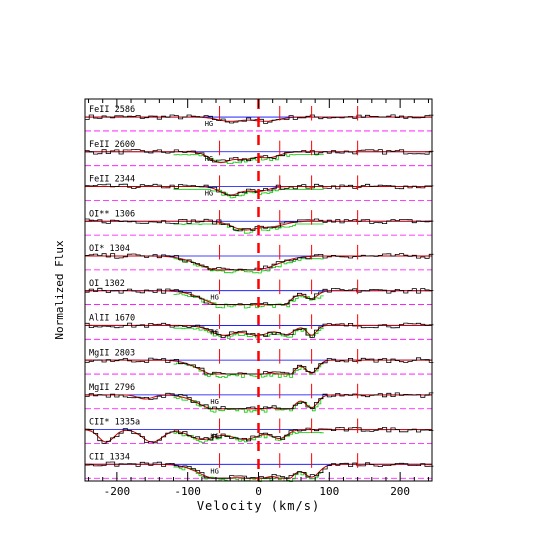 Image resolution: width=545 pixels, height=545 pixels. What do you see at coordinates (112, 180) in the screenshot?
I see `panel-label: FeII 2344` at bounding box center [112, 180].